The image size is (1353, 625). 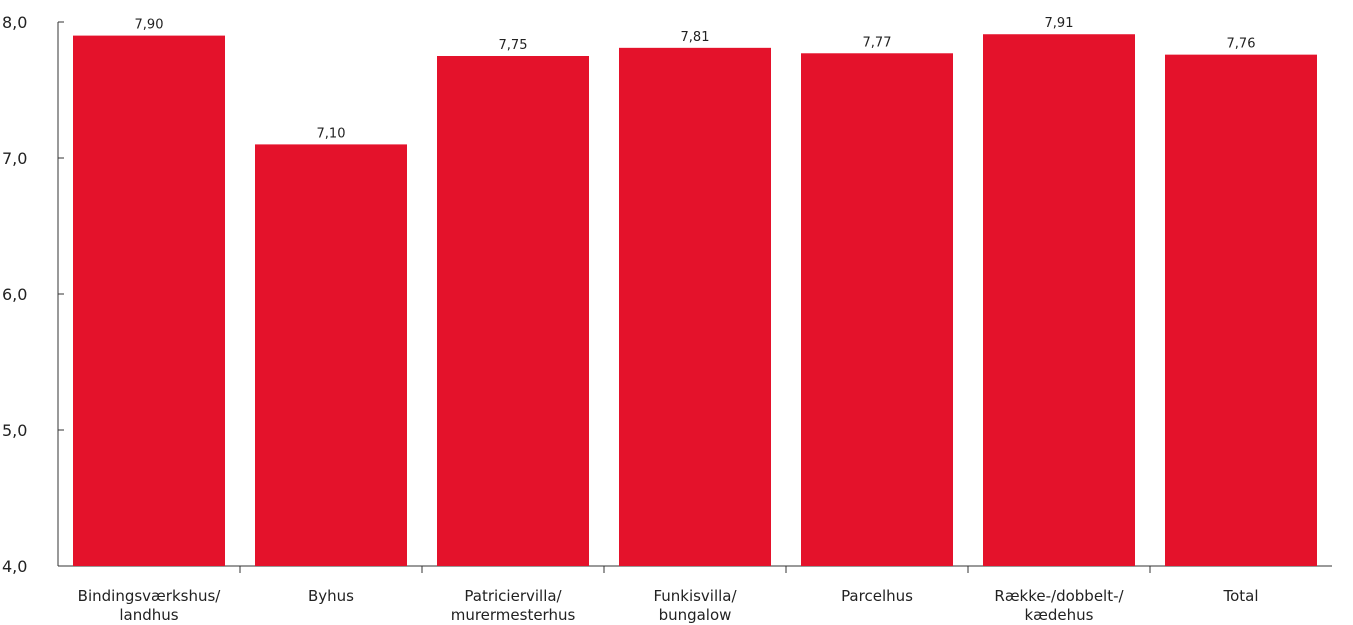 I want to click on category-label: Patriciervilla/, so click(x=513, y=596).